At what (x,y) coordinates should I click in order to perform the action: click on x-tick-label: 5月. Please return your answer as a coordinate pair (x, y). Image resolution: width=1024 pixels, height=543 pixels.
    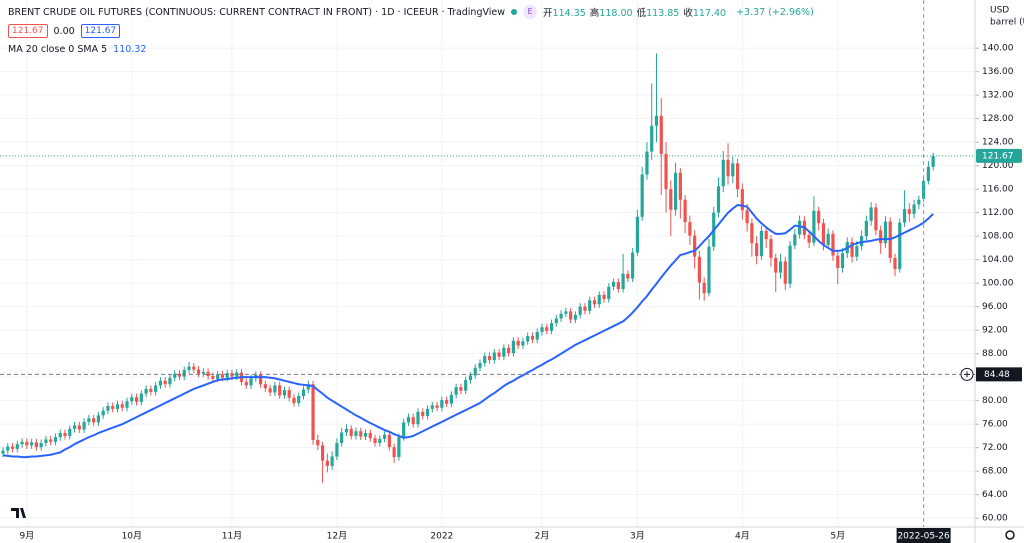
    Looking at the image, I should click on (837, 536).